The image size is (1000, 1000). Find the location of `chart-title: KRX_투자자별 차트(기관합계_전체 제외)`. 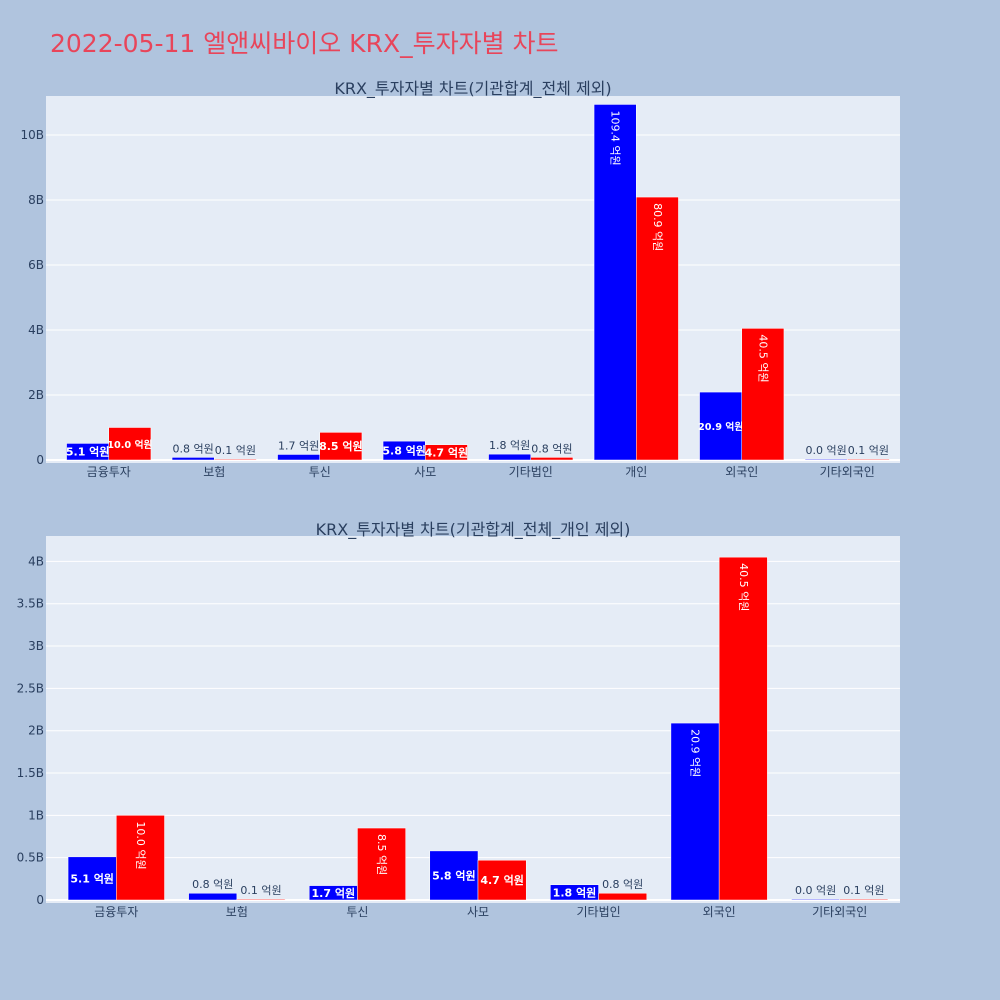

chart-title: KRX_투자자별 차트(기관합계_전체 제외) is located at coordinates (472, 89).